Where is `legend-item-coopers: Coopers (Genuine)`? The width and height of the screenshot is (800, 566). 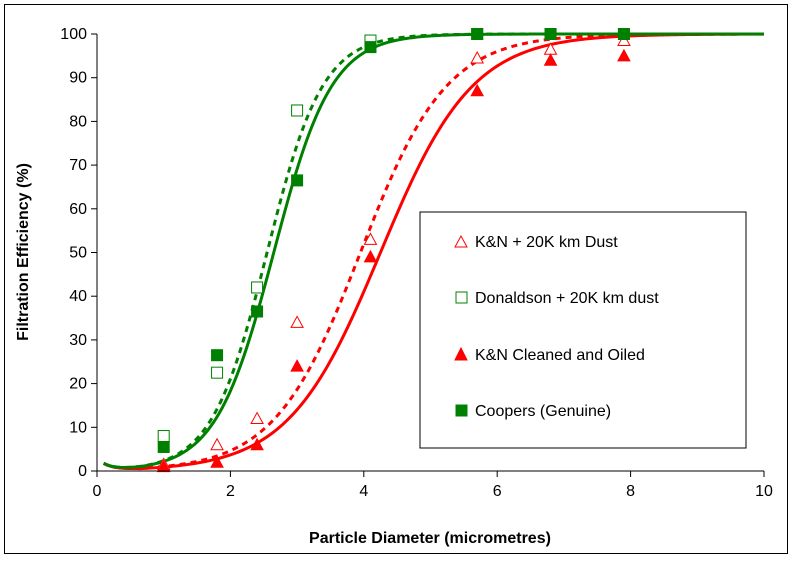
legend-item-coopers: Coopers (Genuine) is located at coordinates (533, 411).